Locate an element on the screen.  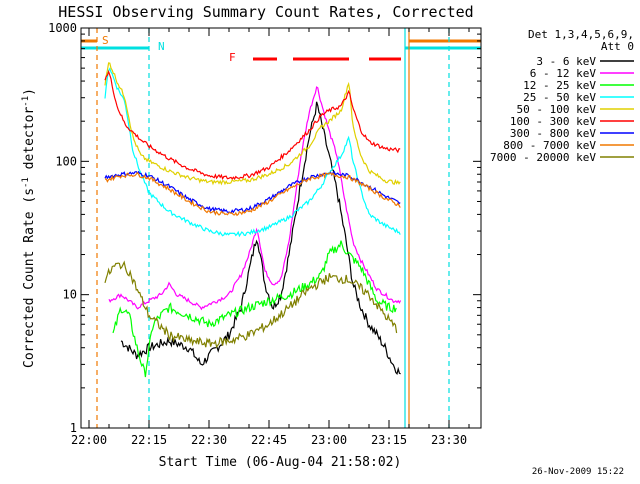
legend-header: Det 1,3,4,5,6,9, is located at coordinates (581, 34).